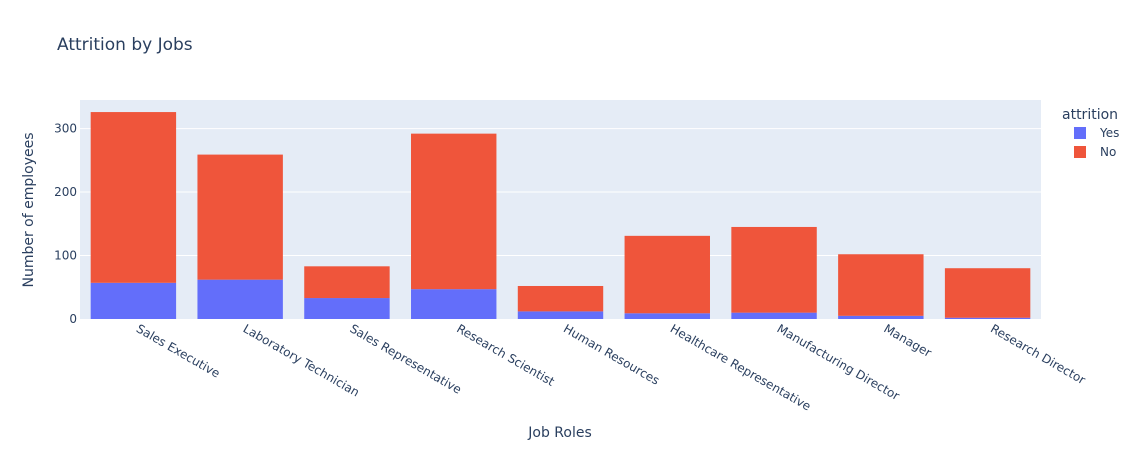  Describe the element at coordinates (405, 358) in the screenshot. I see `x-tick-label: Sales Representative` at that location.